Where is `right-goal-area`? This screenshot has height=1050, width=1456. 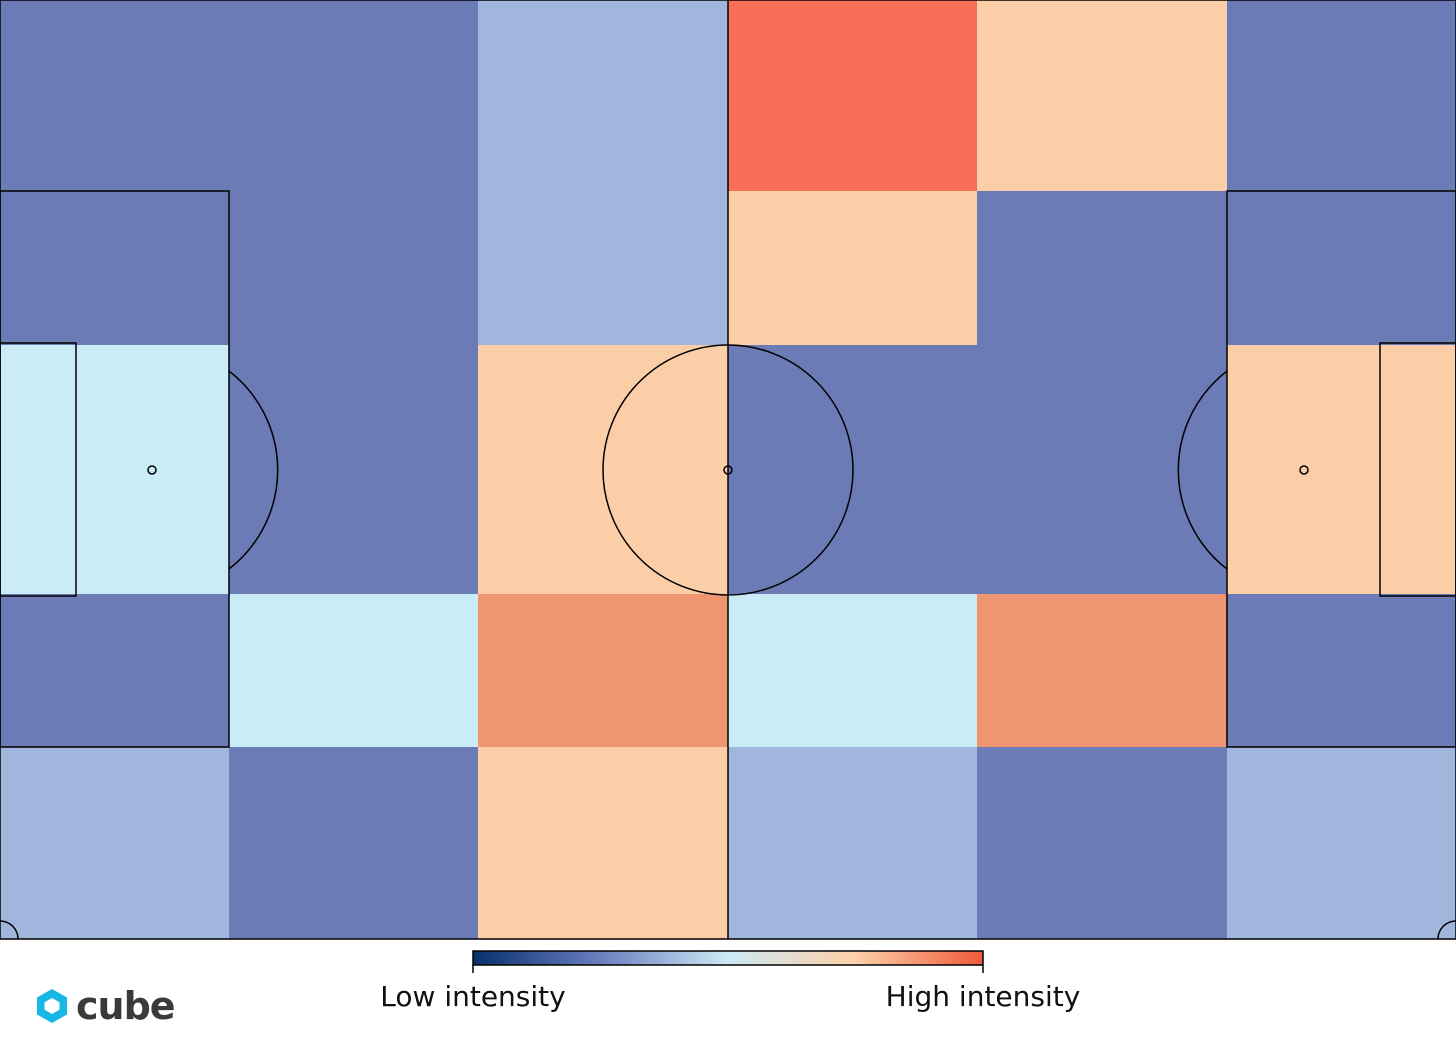 right-goal-area is located at coordinates (1417, 469).